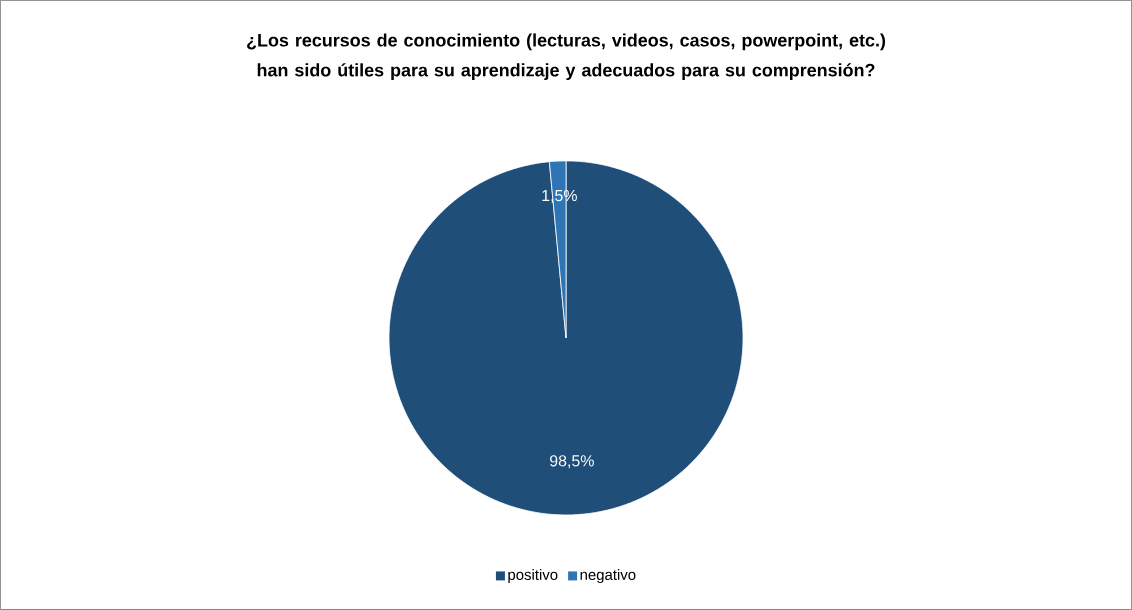 The width and height of the screenshot is (1132, 610). Describe the element at coordinates (566, 57) in the screenshot. I see `chart-title: ¿Los recursos de conocimiento (lecturas, videos, casos, powerpoint, etc.) han sido útiles para su aprendizaje y adecuados para su comprensión?` at that location.